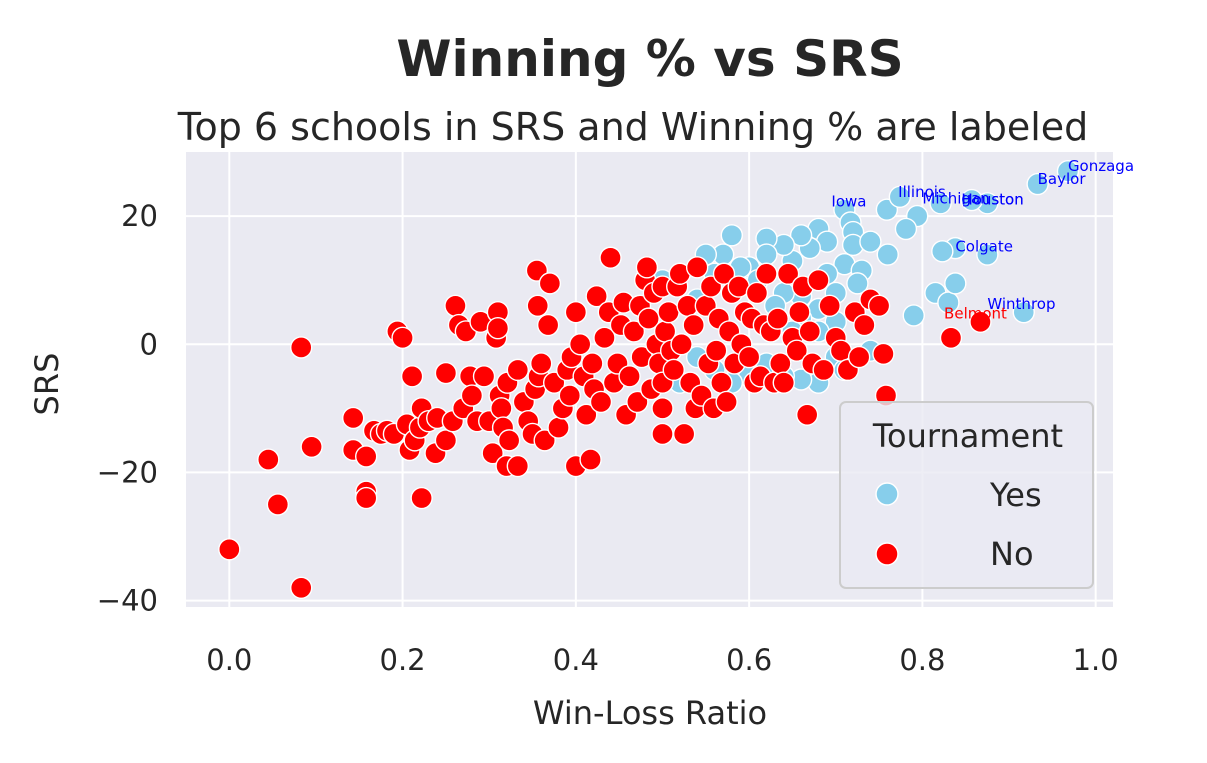  What do you see at coordinates (1101, 166) in the screenshot?
I see `point-label: Gonzaga` at bounding box center [1101, 166].